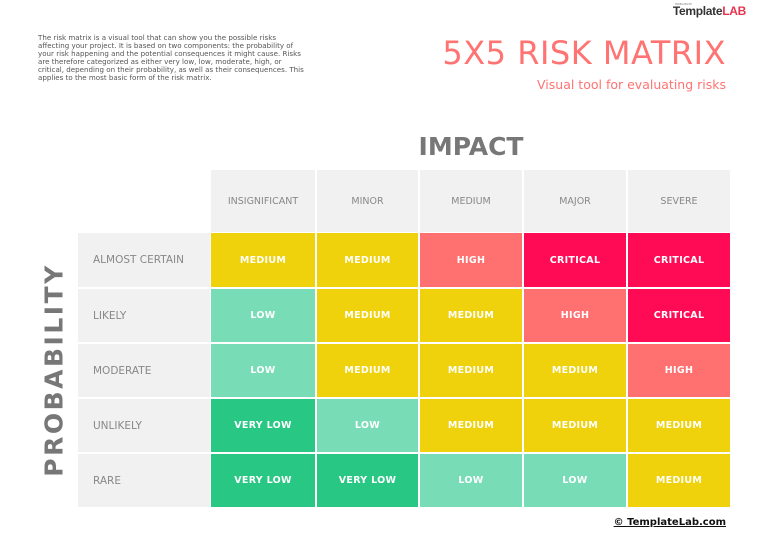 Image resolution: width=768 pixels, height=543 pixels. Describe the element at coordinates (471, 201) in the screenshot. I see `impact-header-medium: MEDIUM` at that location.